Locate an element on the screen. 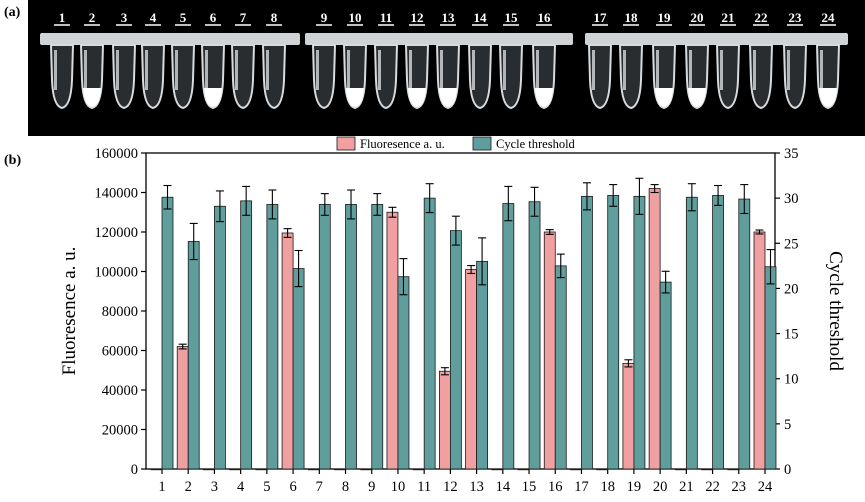  tube: 6 is located at coordinates (213, 60).